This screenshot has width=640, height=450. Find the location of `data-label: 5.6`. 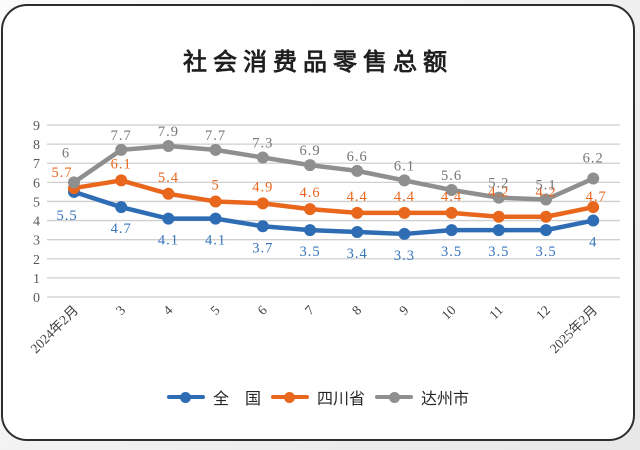

data-label: 5.6 is located at coordinates (451, 176).